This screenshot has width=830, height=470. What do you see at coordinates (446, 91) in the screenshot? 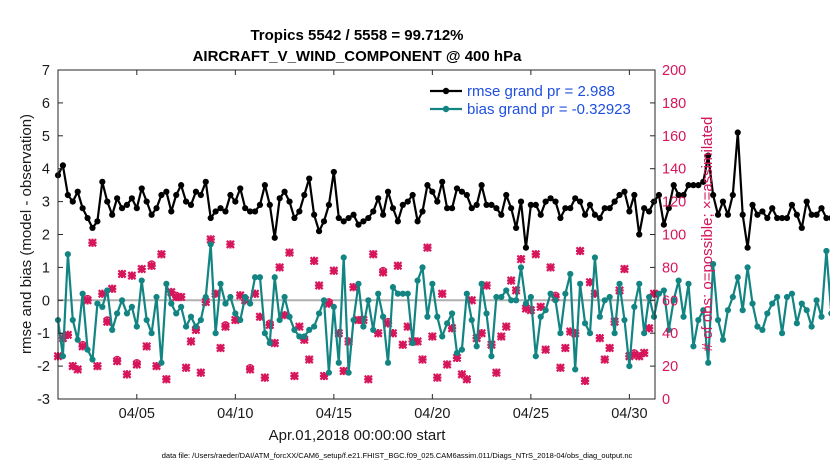
I see `legend-rmse-marker` at bounding box center [446, 91].